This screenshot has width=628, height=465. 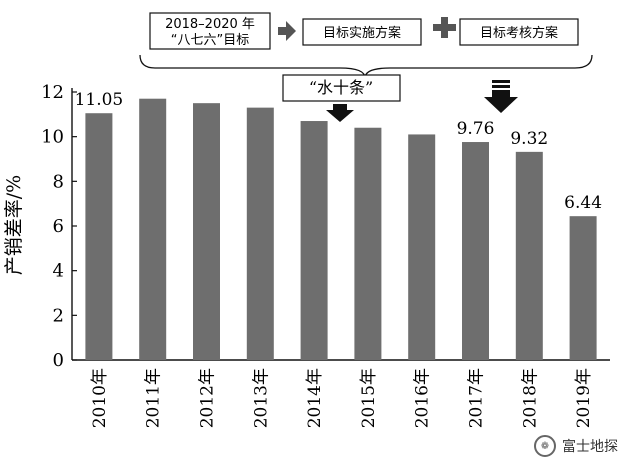 What do you see at coordinates (583, 203) in the screenshot?
I see `value-label-2019年: 6.44` at bounding box center [583, 203].